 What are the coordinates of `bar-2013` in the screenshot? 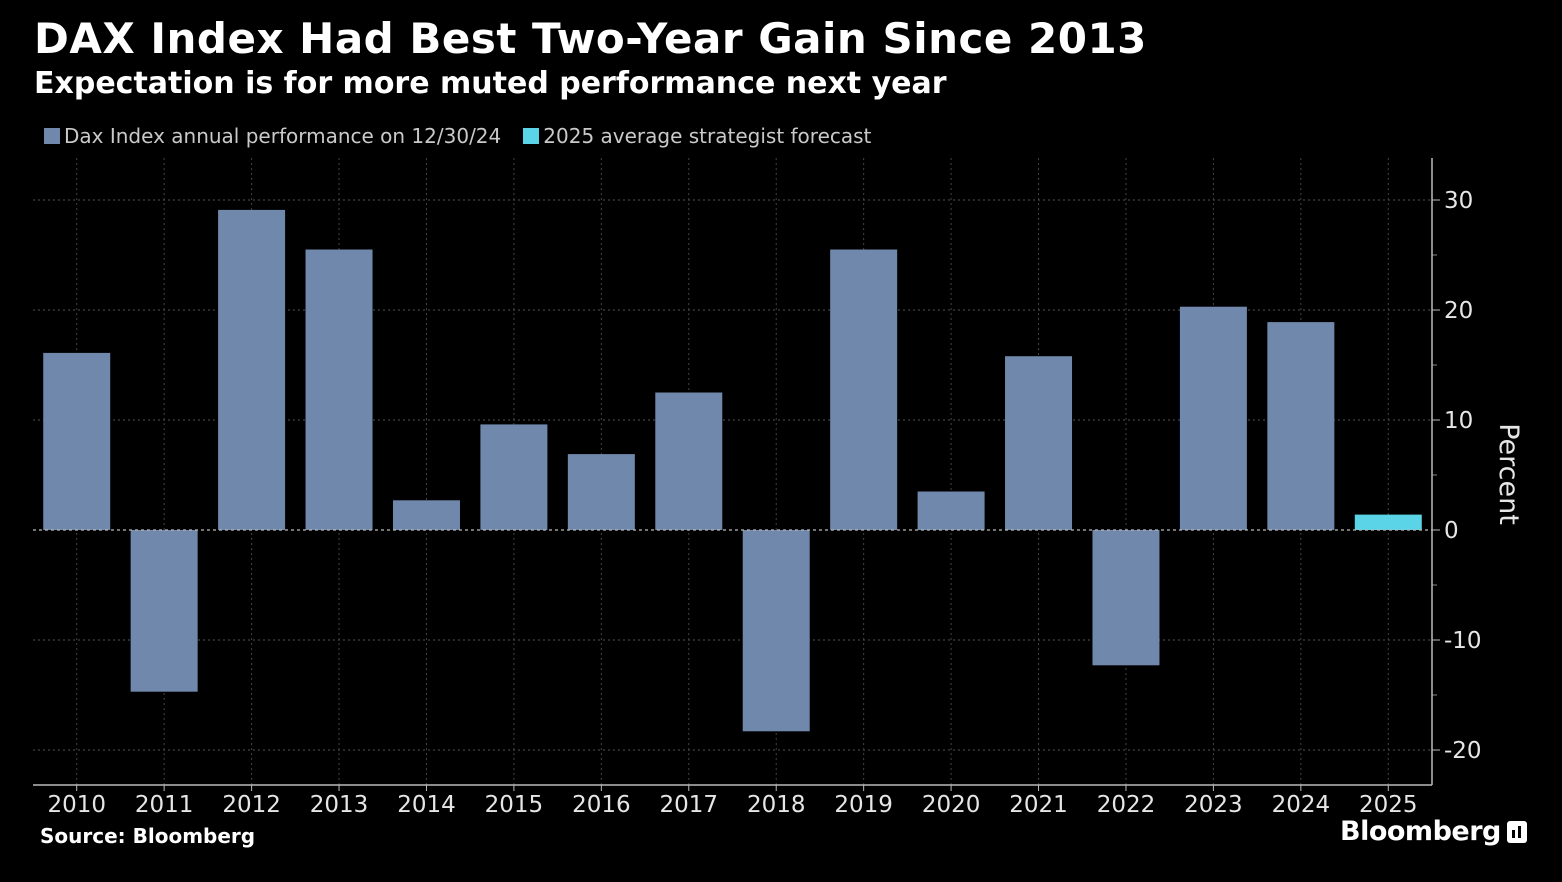 It's located at (339, 389).